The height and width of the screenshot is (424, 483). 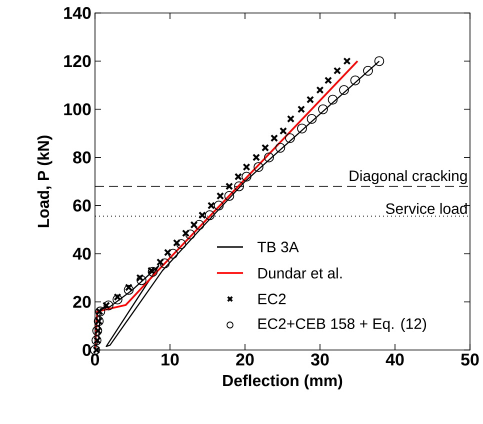 What do you see at coordinates (82, 302) in the screenshot?
I see `y-tick-label: 20` at bounding box center [82, 302].